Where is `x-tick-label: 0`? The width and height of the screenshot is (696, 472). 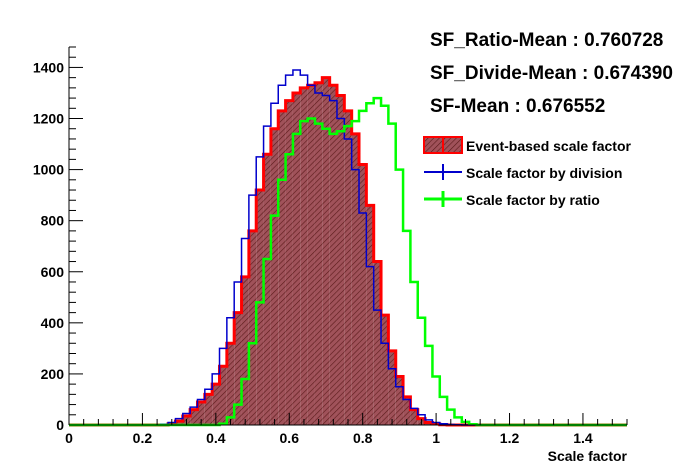
x-tick-label: 0 is located at coordinates (69, 438).